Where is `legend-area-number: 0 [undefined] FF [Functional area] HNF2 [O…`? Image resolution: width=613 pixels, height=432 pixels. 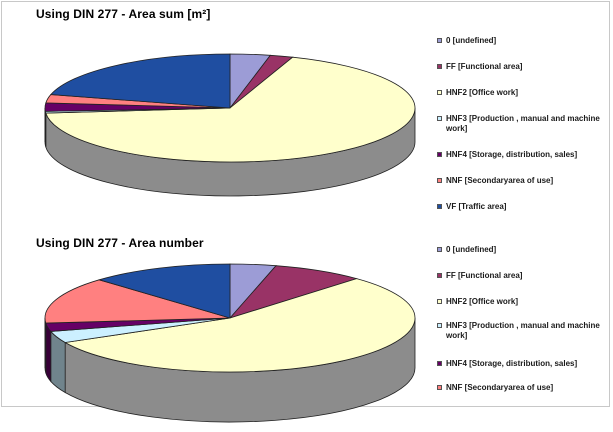
legend-area-number: 0 [undefined] FF [Functional area] HNF2 [O… is located at coordinates (522, 320).